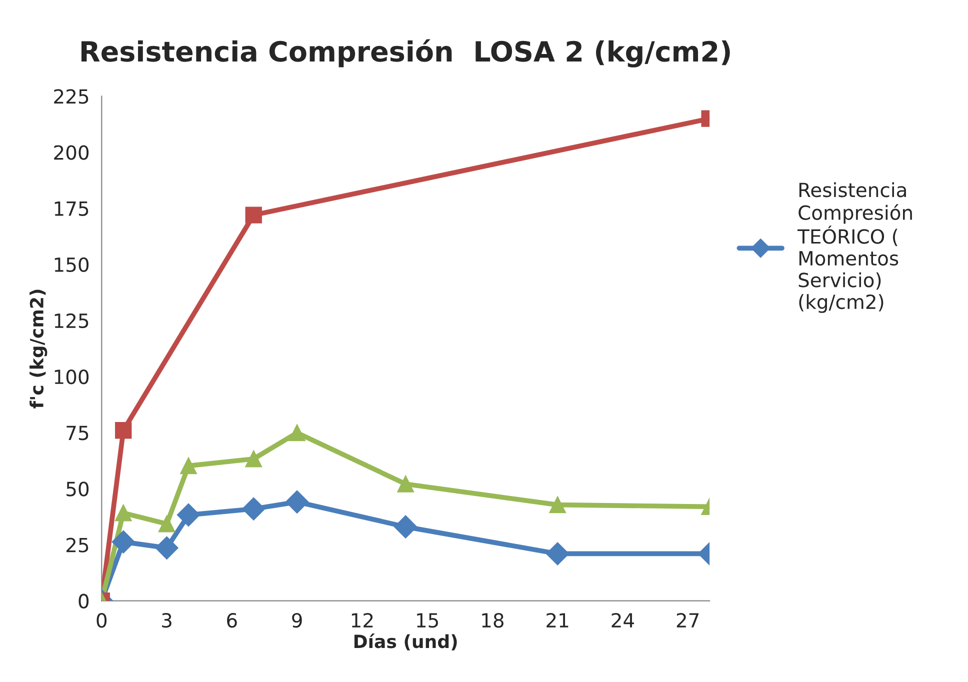  Describe the element at coordinates (71, 376) in the screenshot. I see `y-tick-label: 100` at that location.